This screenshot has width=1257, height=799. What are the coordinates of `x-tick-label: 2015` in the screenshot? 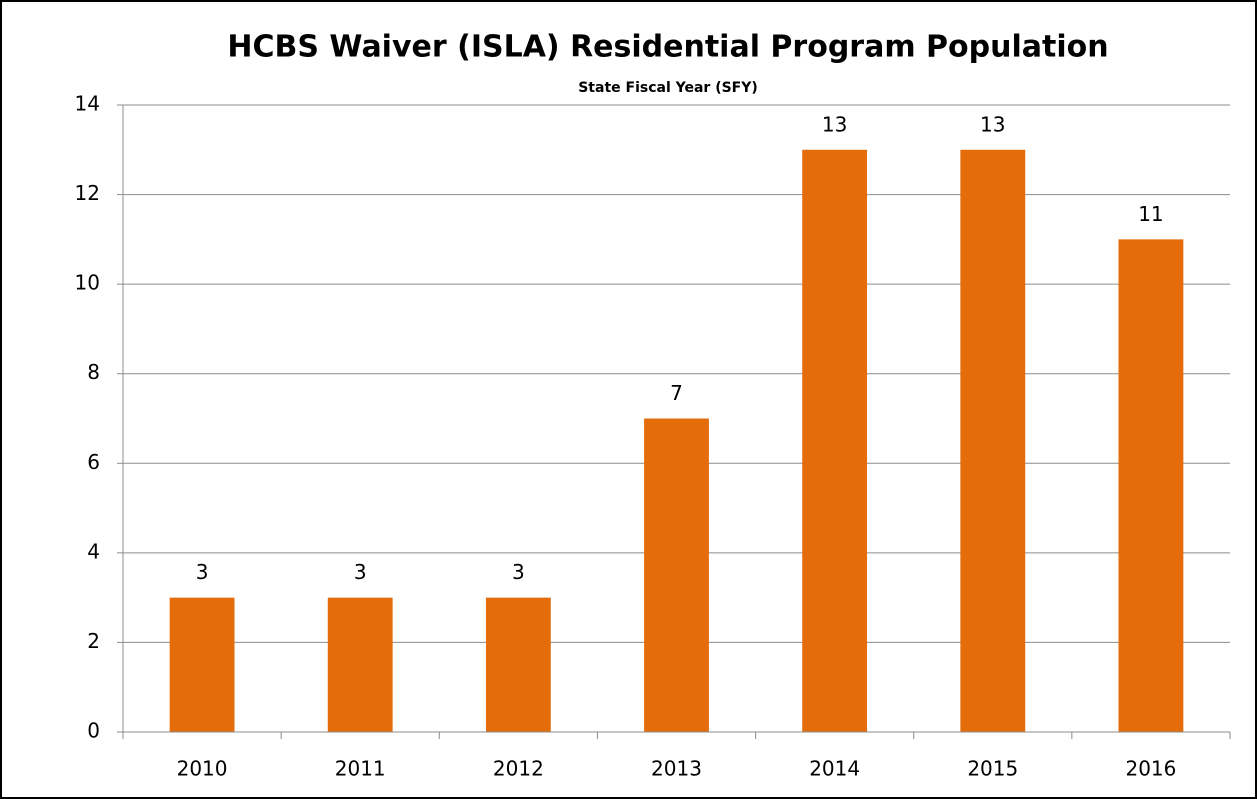 It's located at (992, 769).